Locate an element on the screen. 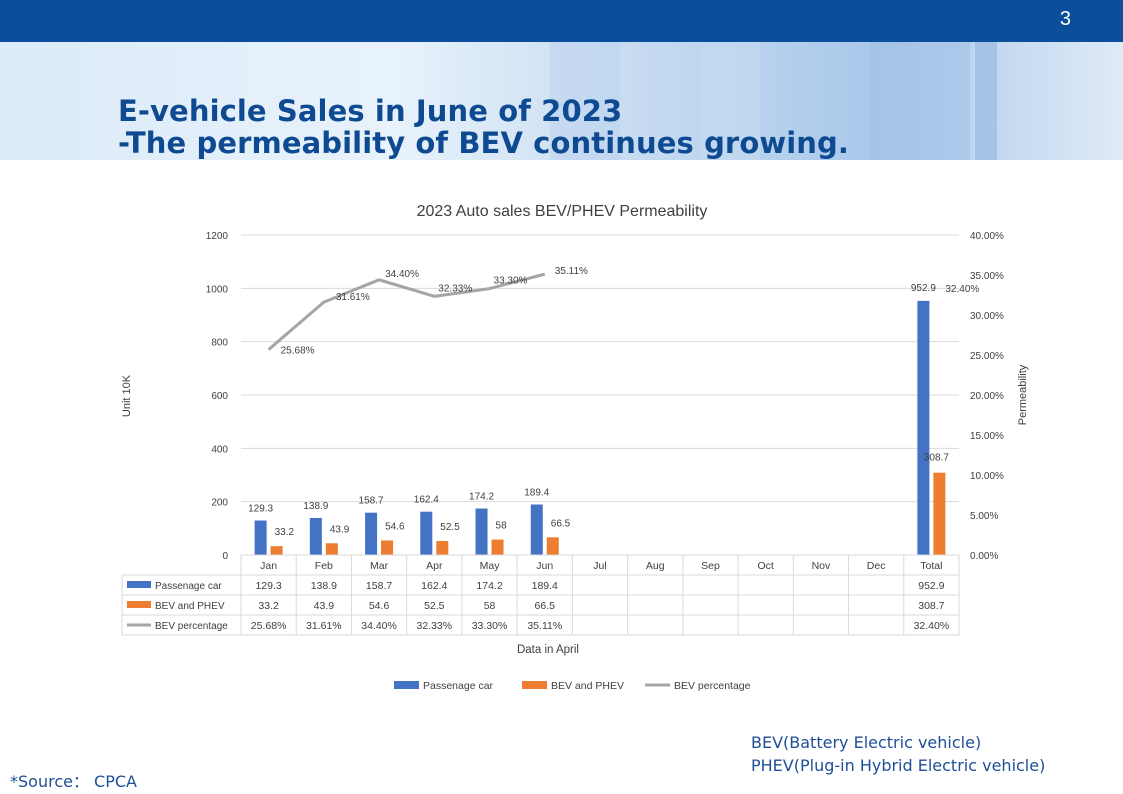  x-tick-label: Feb is located at coordinates (324, 566).